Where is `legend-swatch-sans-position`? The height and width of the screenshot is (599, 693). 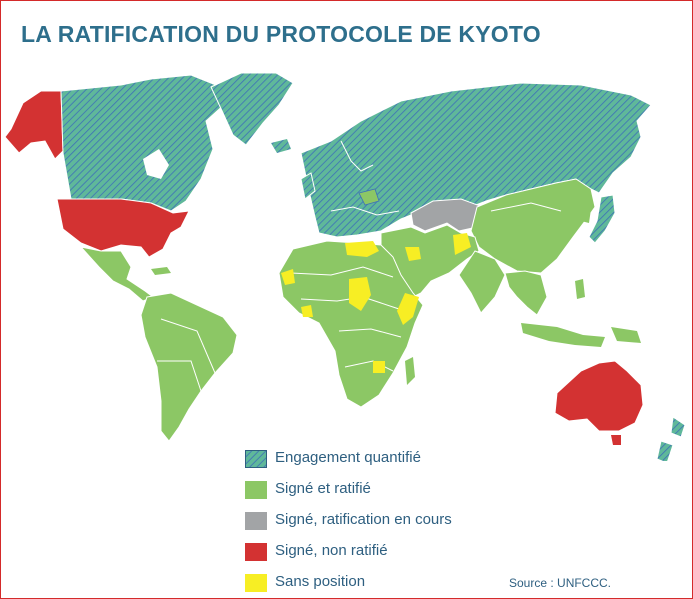 legend-swatch-sans-position is located at coordinates (256, 583).